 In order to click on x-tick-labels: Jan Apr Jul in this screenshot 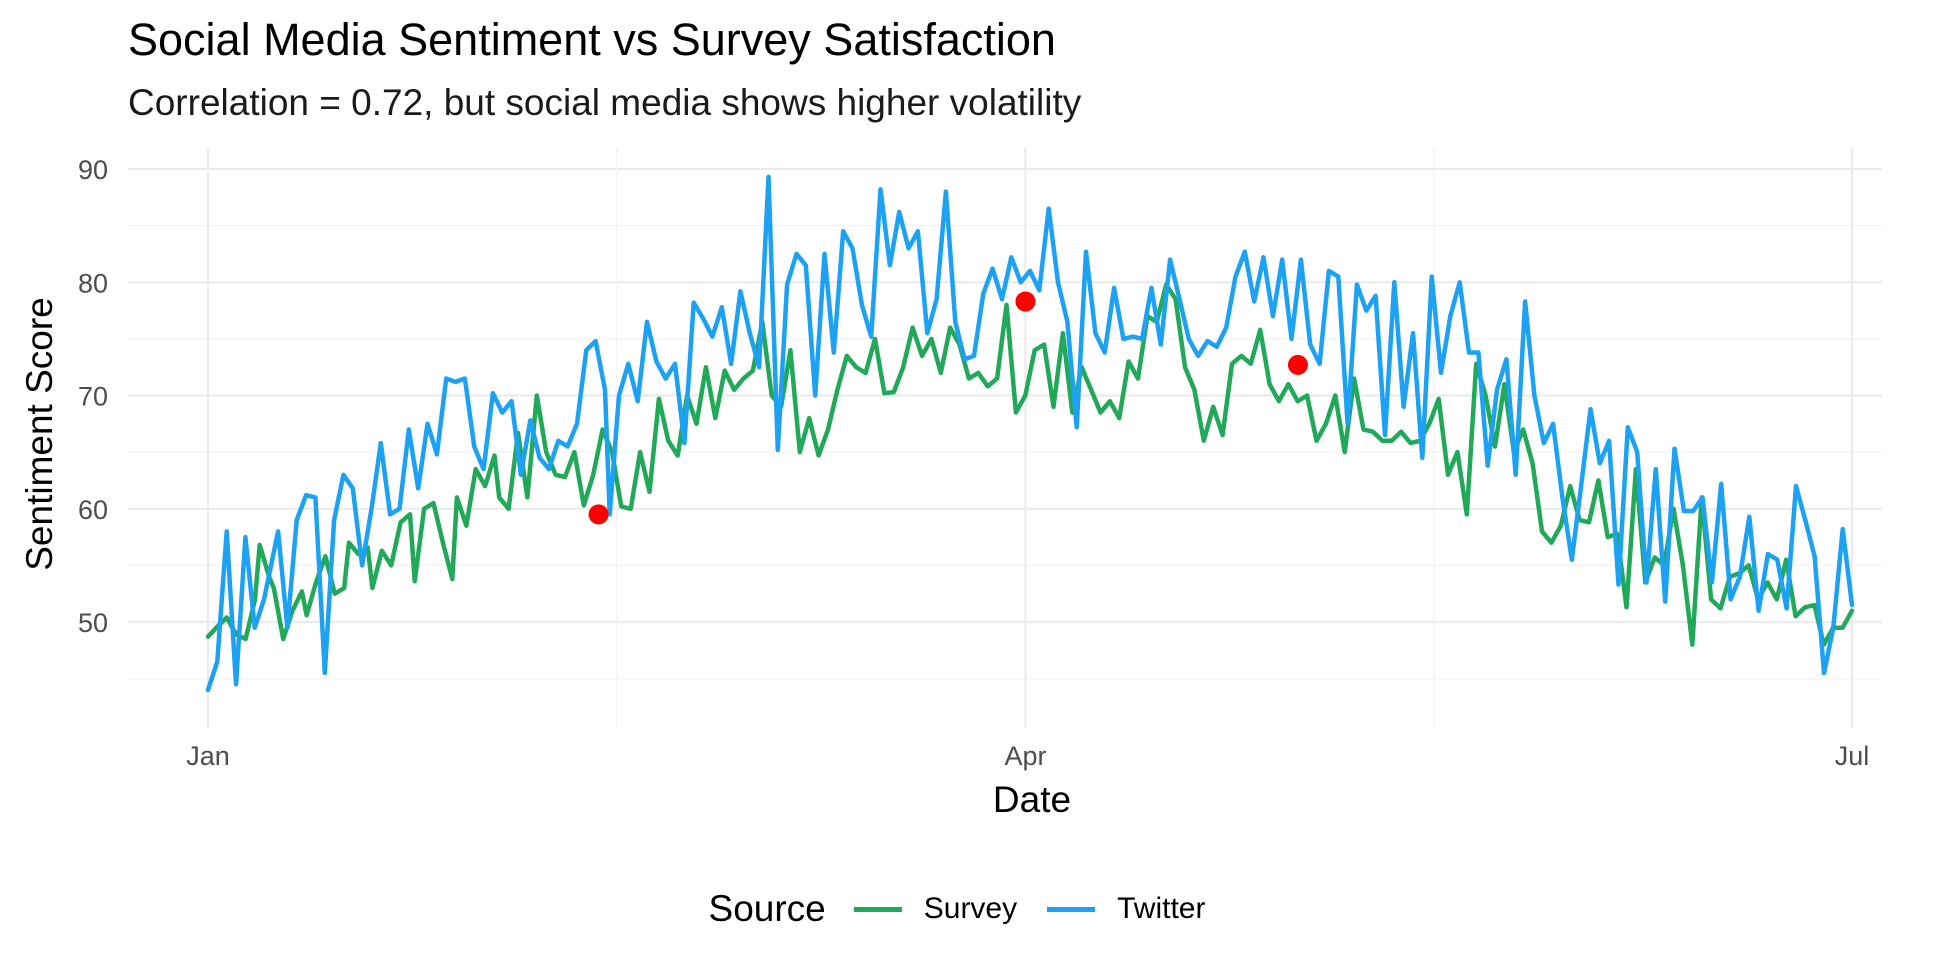, I will do `click(1027, 756)`.